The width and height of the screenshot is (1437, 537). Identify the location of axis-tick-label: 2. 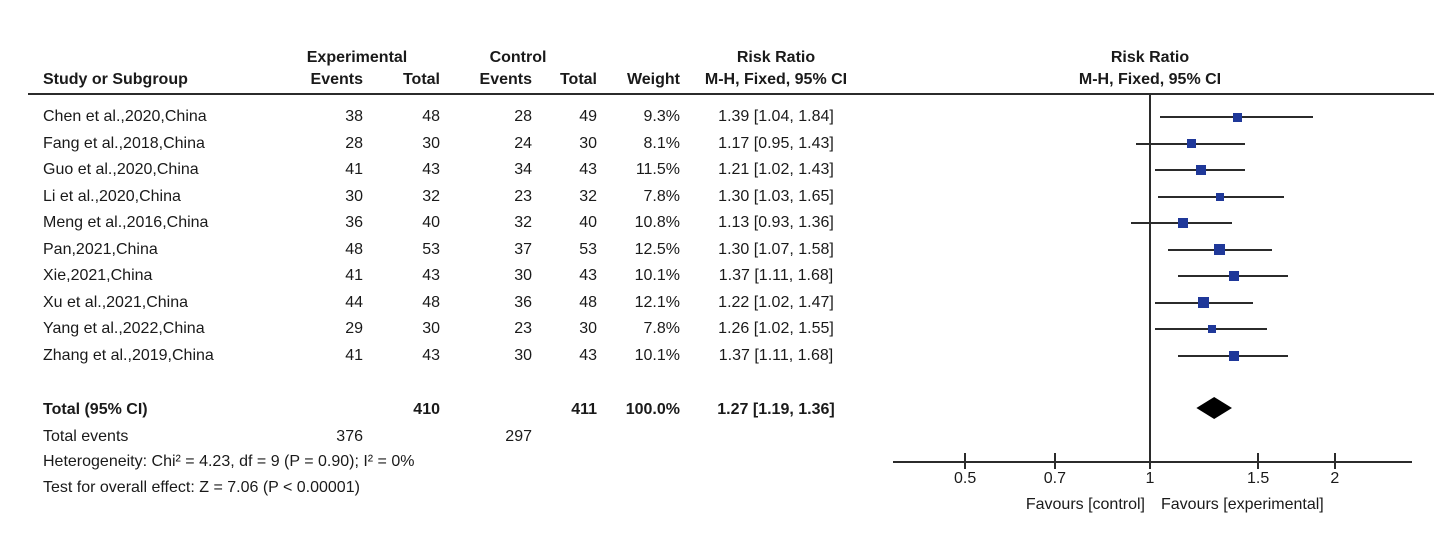
(1335, 478).